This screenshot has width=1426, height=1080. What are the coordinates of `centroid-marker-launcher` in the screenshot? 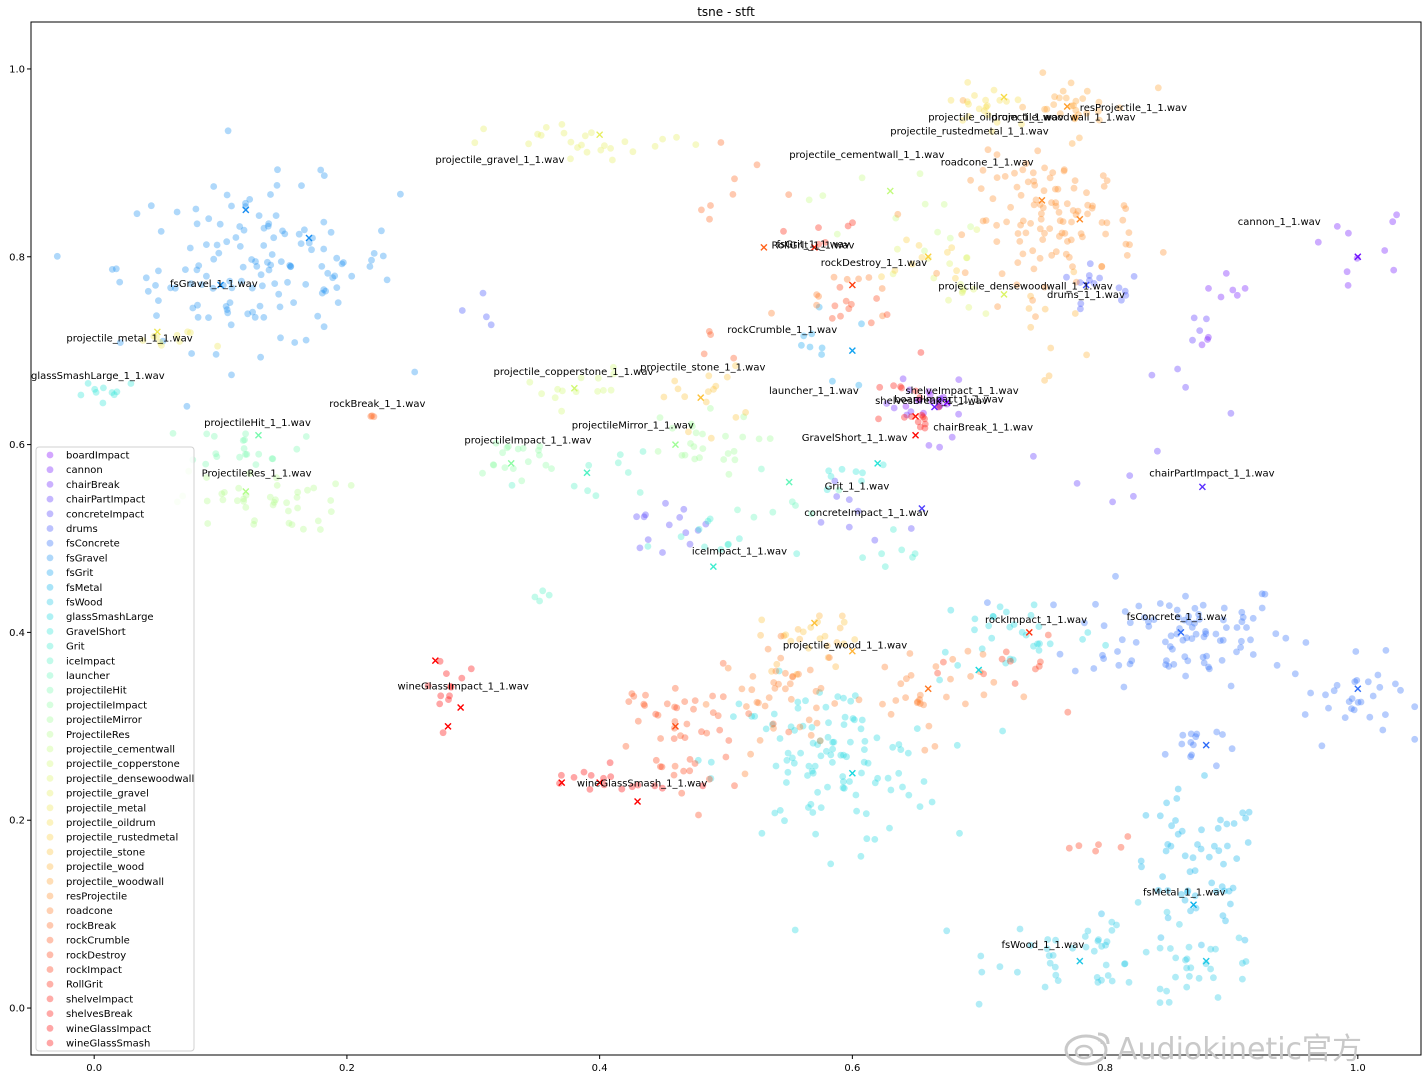 It's located at (789, 482).